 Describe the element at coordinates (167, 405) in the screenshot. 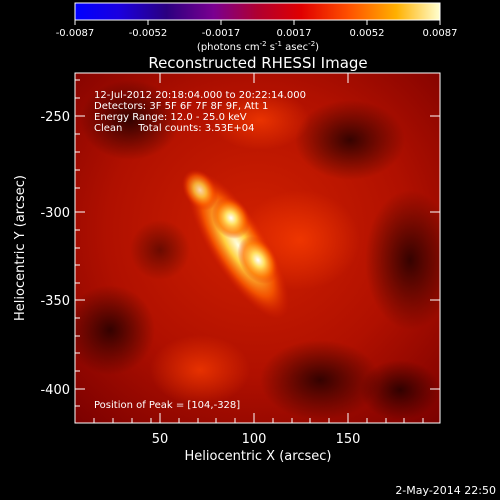

I see `peak-position-label: Position of Peak = [104,-328]` at that location.